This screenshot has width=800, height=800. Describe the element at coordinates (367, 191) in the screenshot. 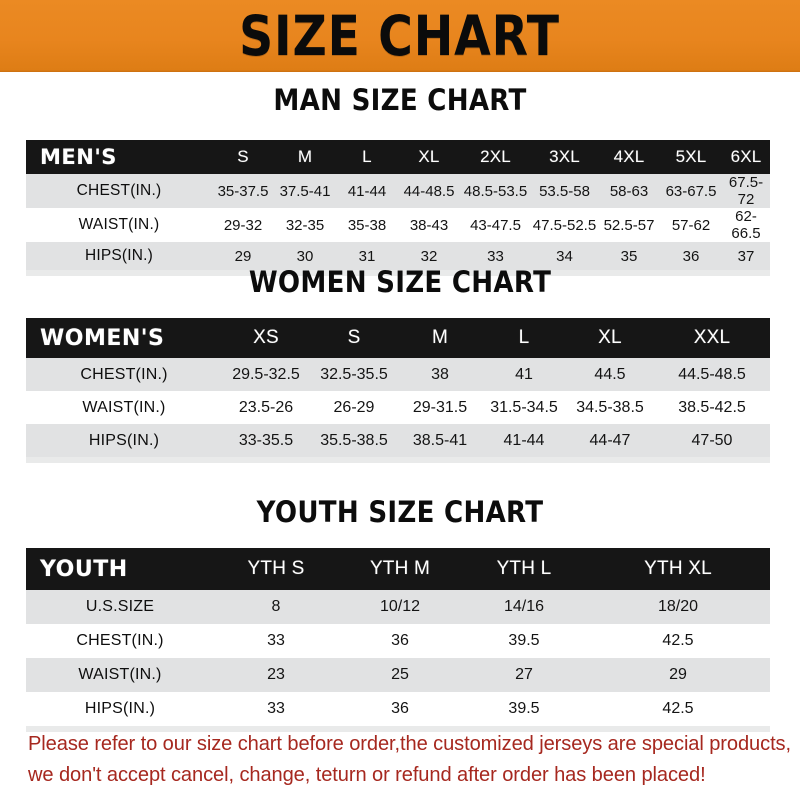

I see `men-cell: 41-44` at that location.